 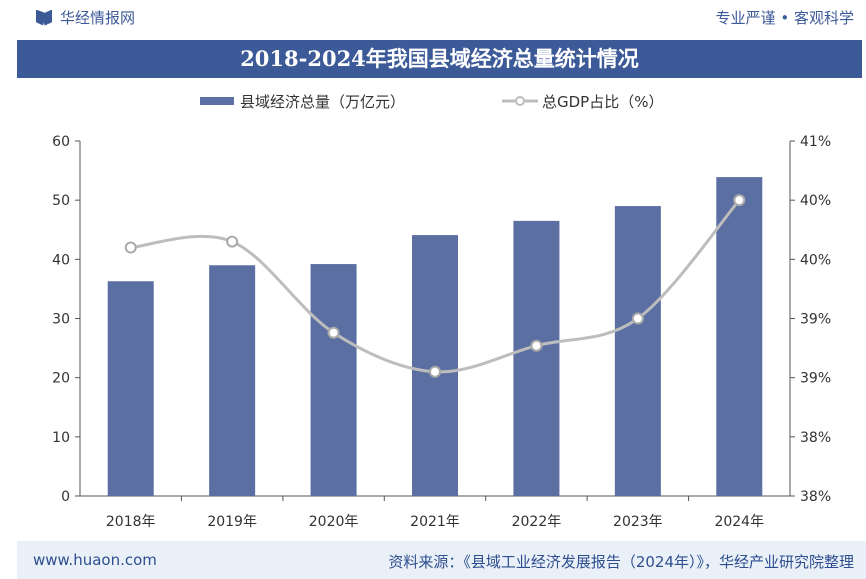 I want to click on x-tick-label: 2020年, so click(x=334, y=522).